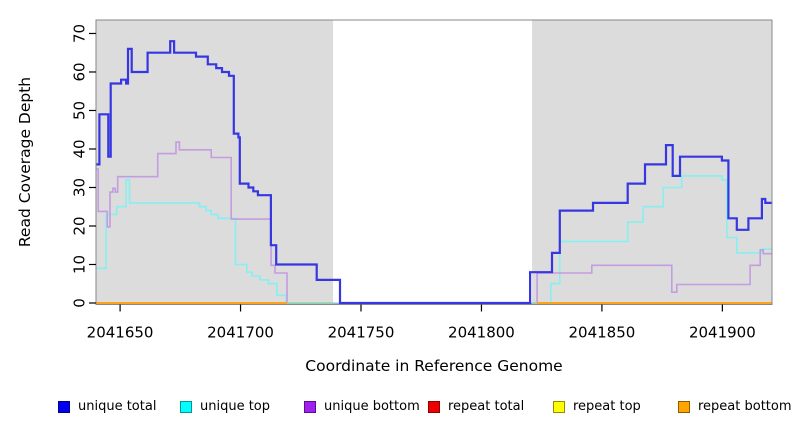 The height and width of the screenshot is (432, 792). I want to click on legend-swatch-unique-total-icon, so click(64, 406).